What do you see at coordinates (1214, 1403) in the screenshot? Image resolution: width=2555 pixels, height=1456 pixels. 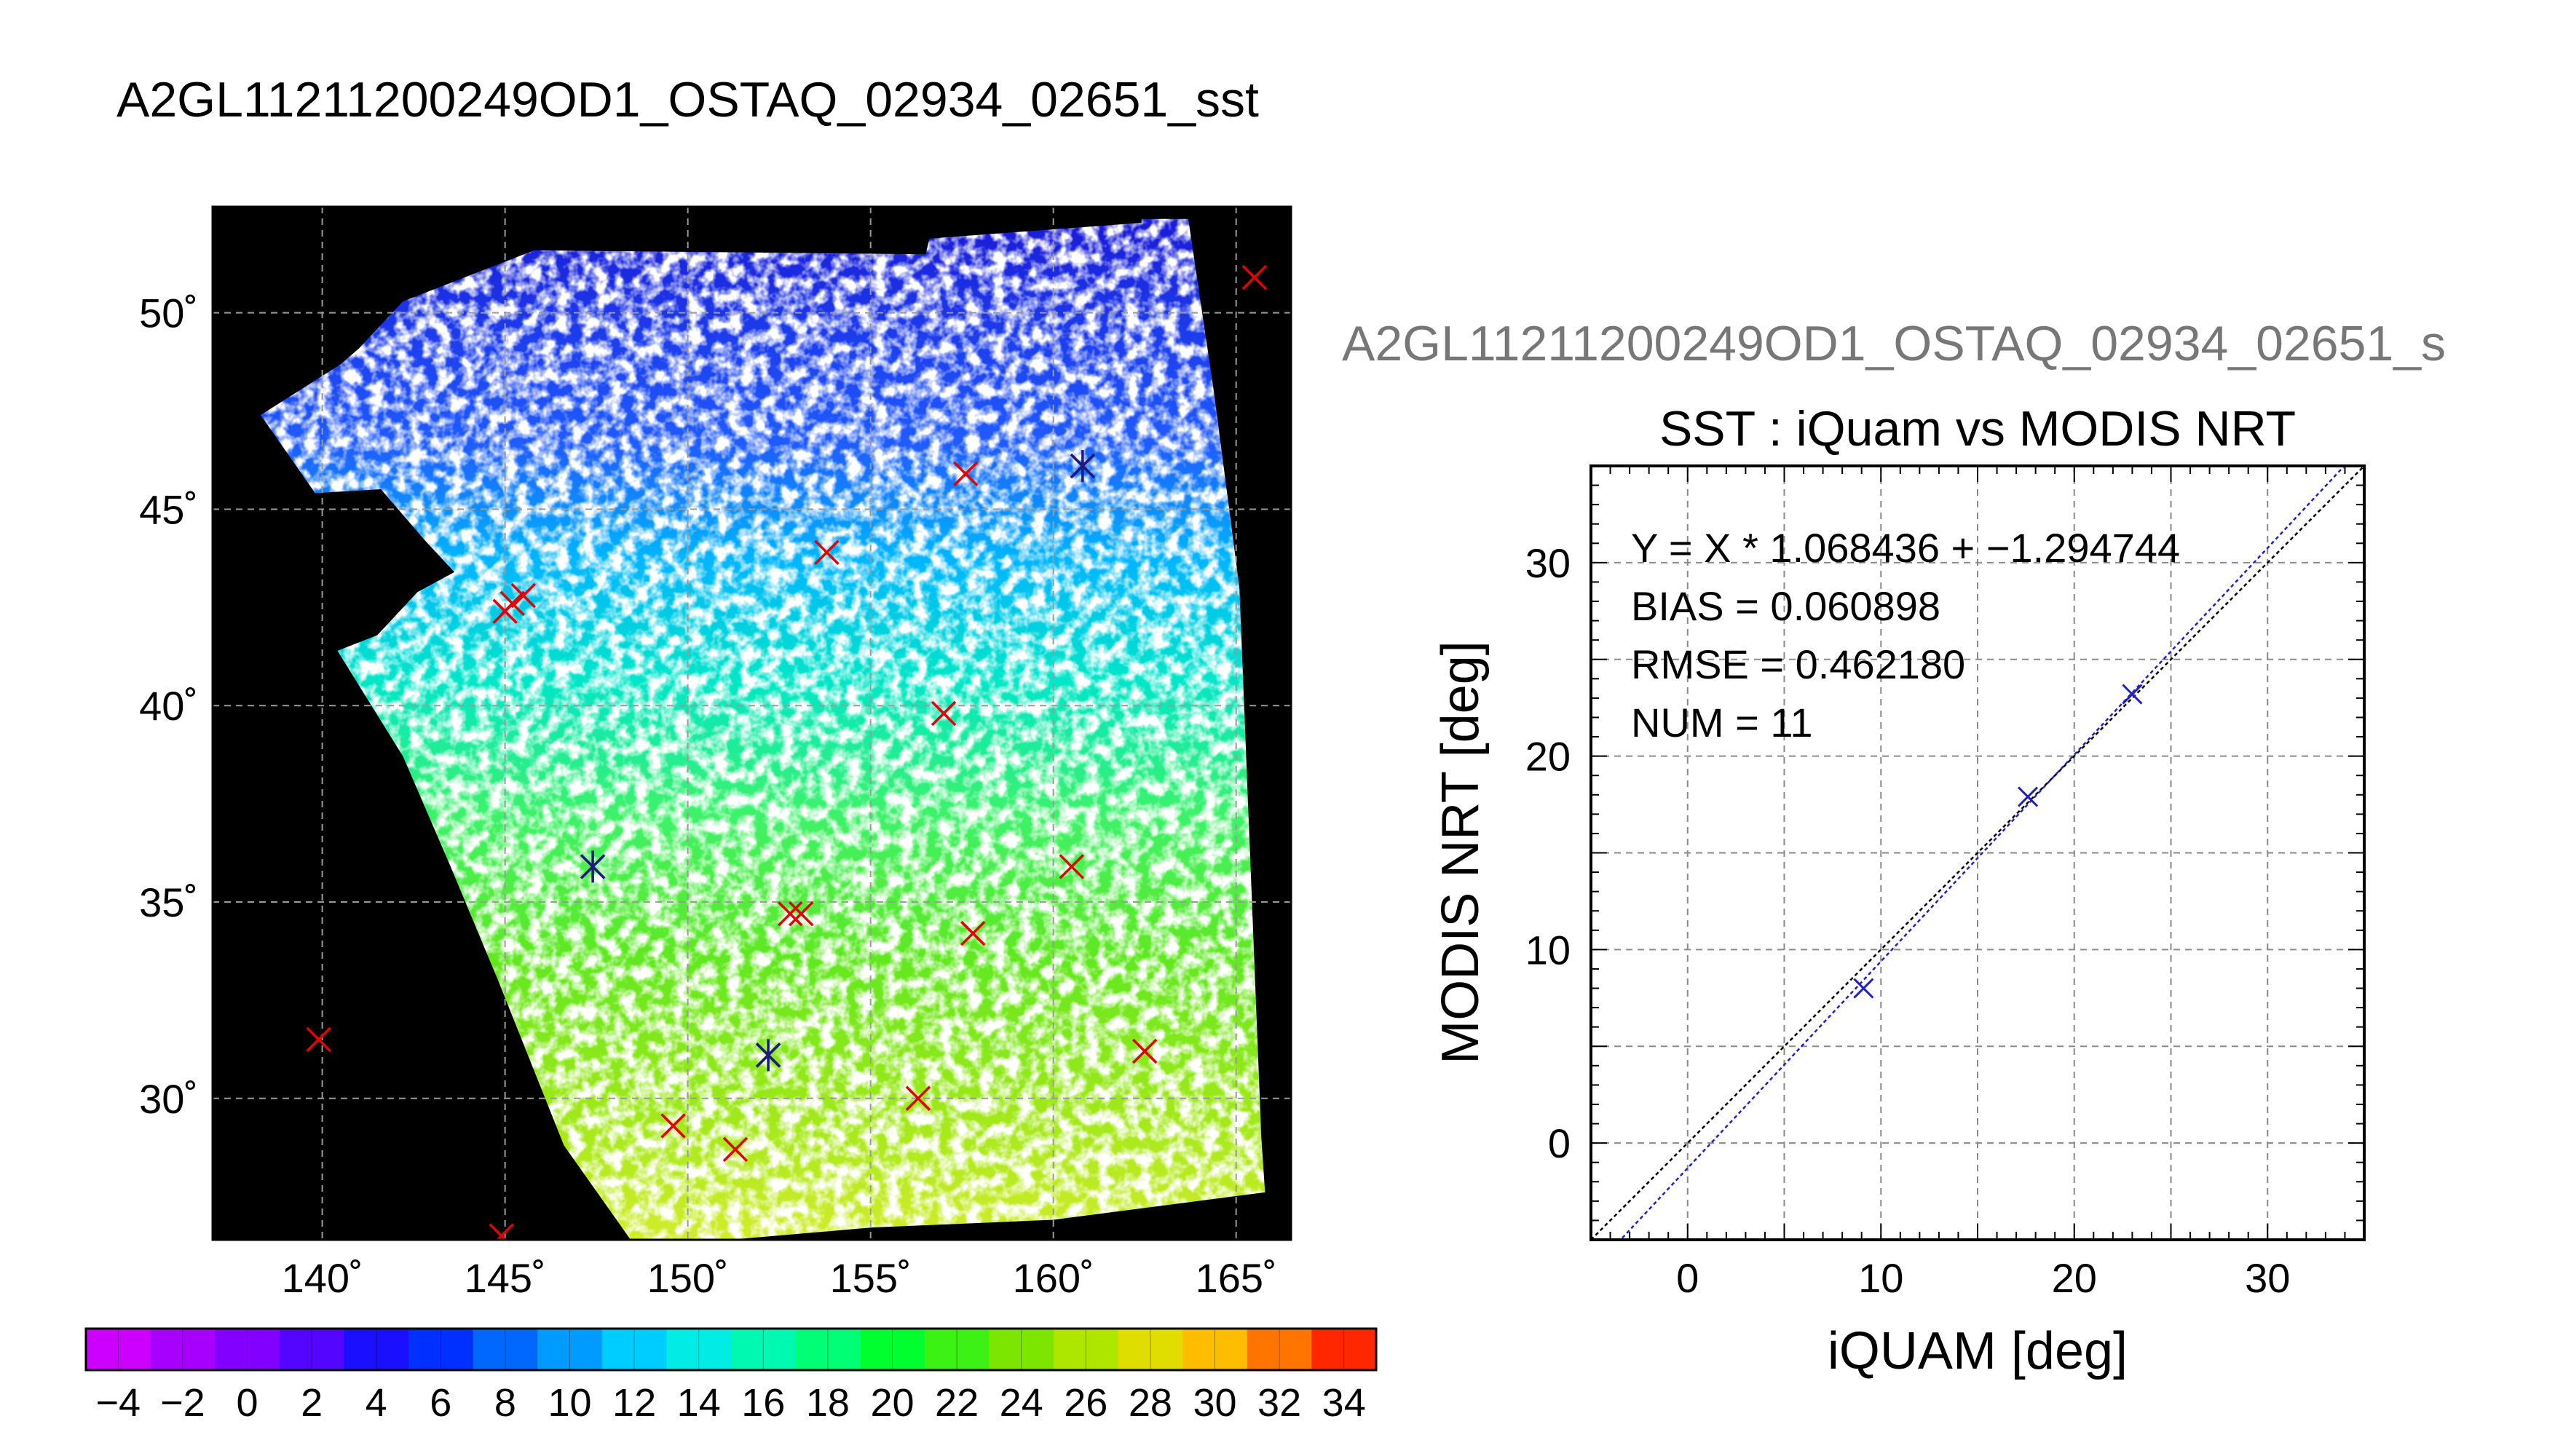 I see `colorbar-tick-label: 30` at bounding box center [1214, 1403].